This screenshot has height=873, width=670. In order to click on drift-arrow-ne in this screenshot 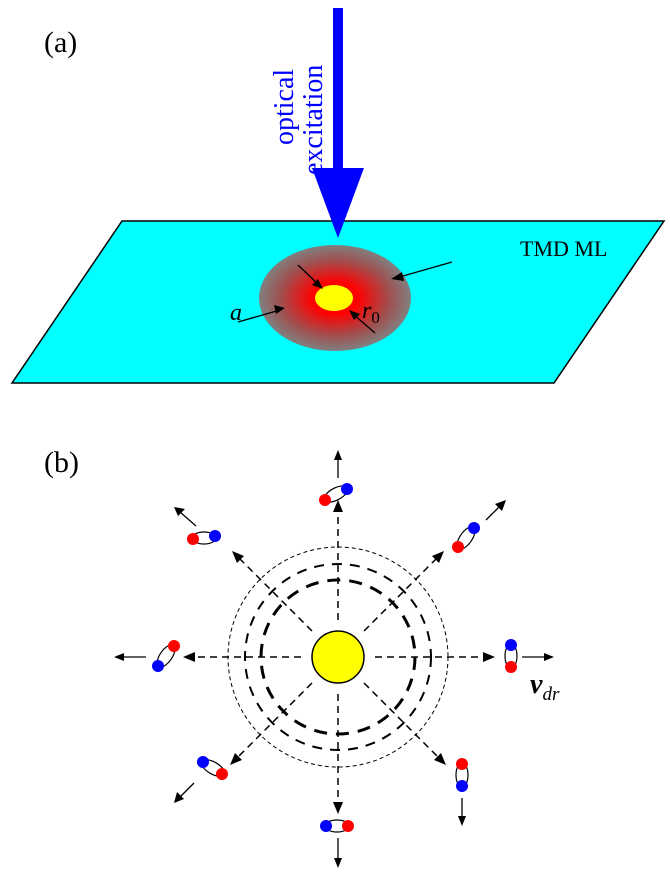, I will do `click(493, 513)`.